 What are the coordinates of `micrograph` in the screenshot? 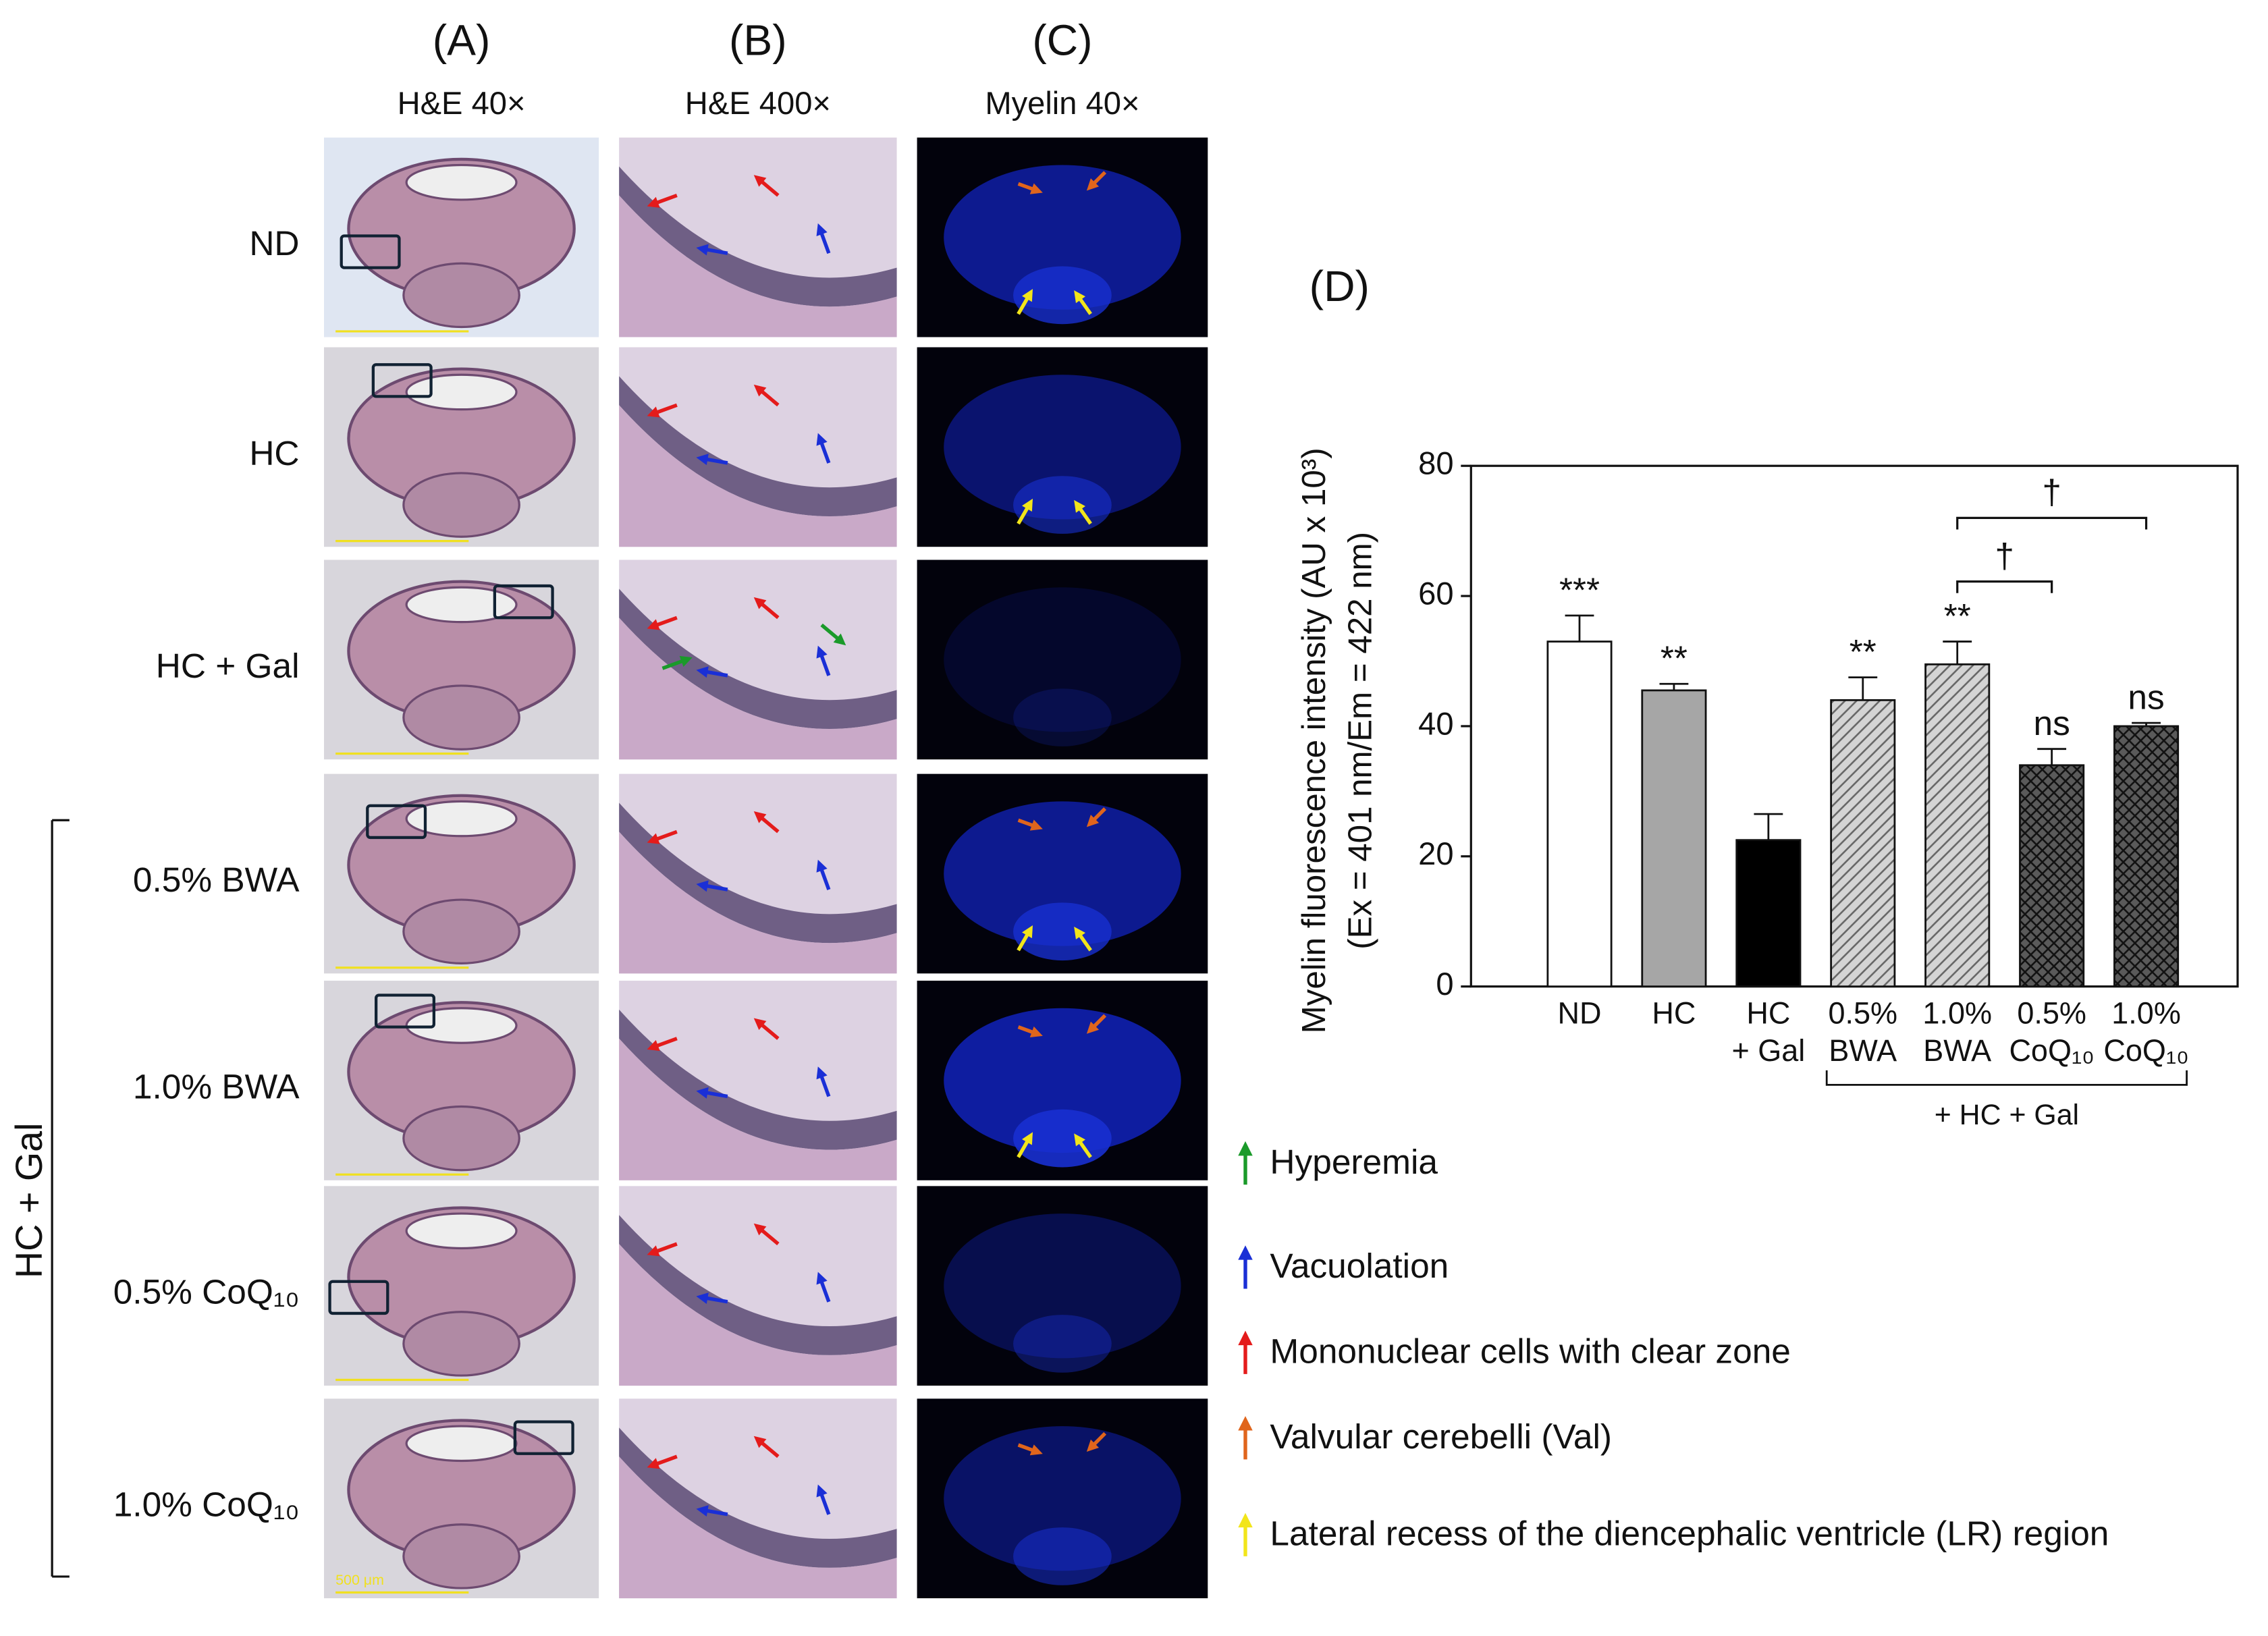 It's located at (1062, 1286).